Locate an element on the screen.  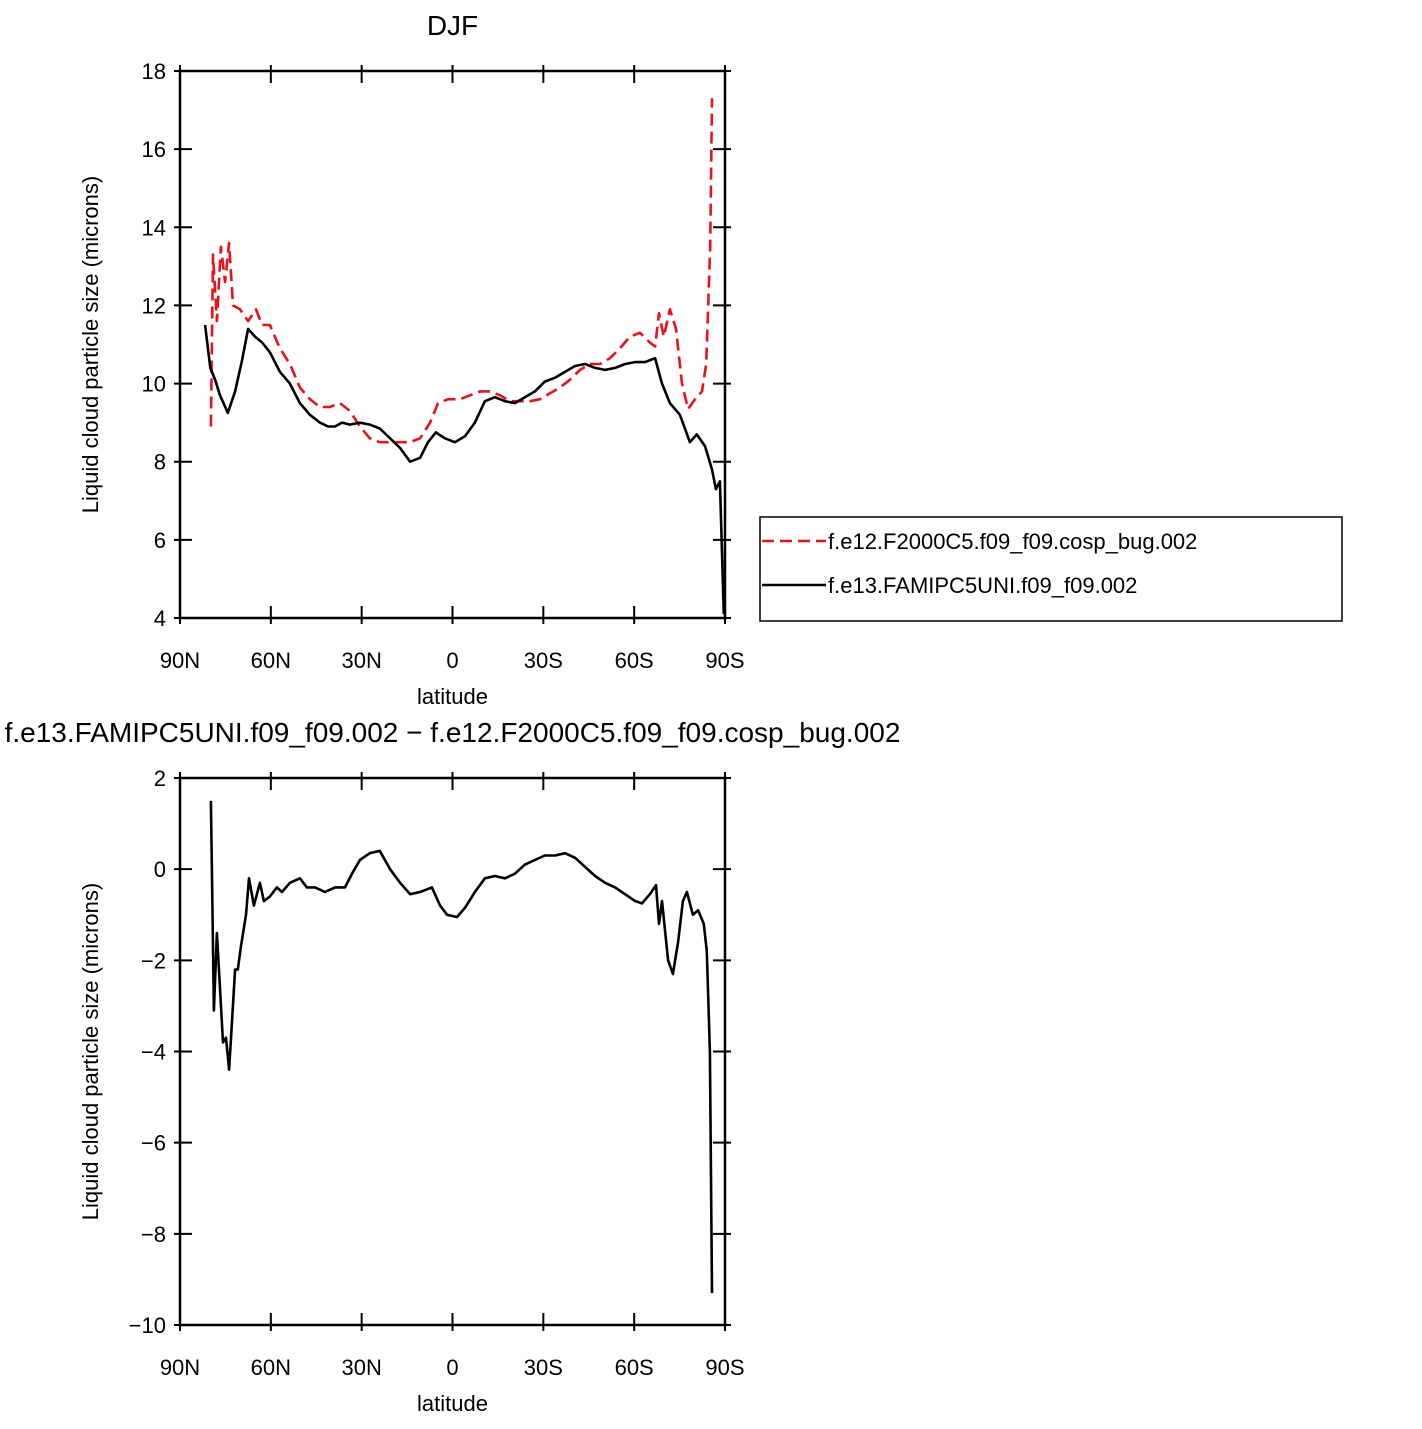
y-tick-label: 10 is located at coordinates (154, 384).